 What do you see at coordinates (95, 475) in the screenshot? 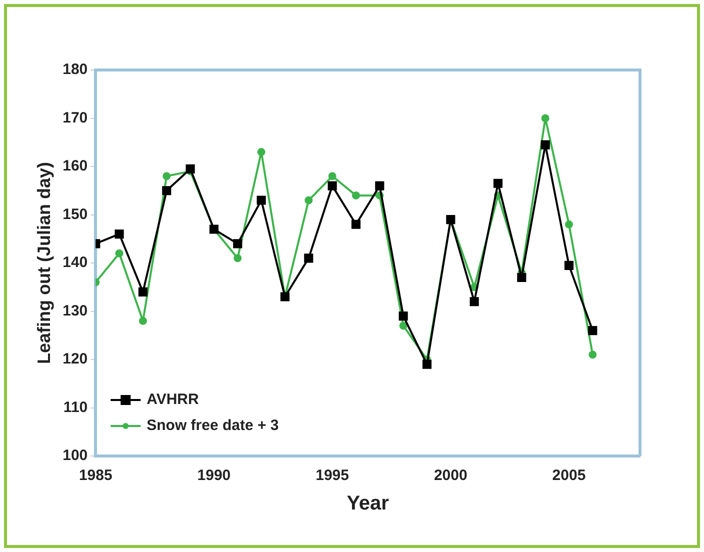
I see `x-tick-label: 1985` at bounding box center [95, 475].